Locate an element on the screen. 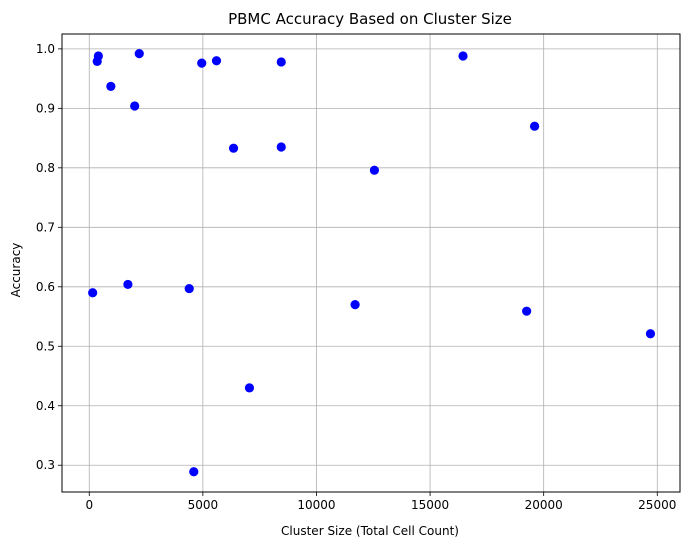  y-tick-label: 0.7 is located at coordinates (45, 227).